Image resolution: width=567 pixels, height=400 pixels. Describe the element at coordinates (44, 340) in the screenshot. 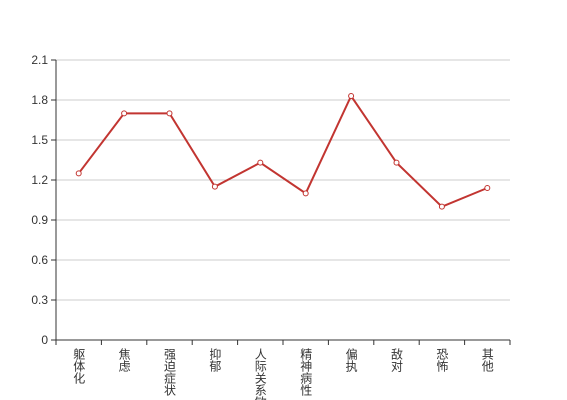

I see `y-tick-label: 0` at that location.